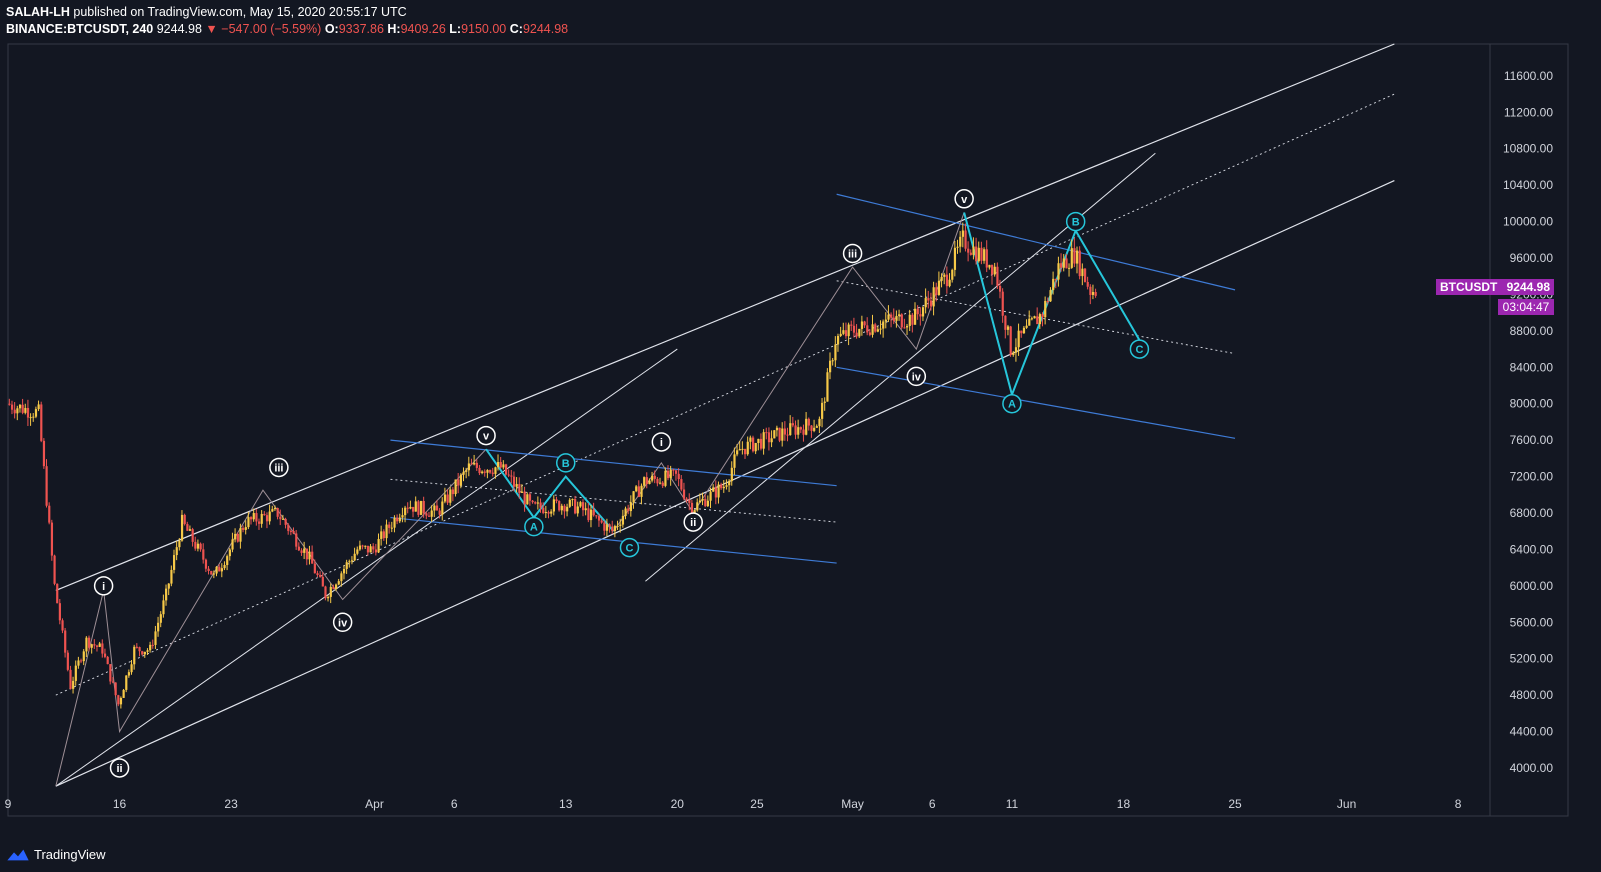 Image resolution: width=1601 pixels, height=872 pixels. I want to click on footer-branding: TradingView, so click(56, 854).